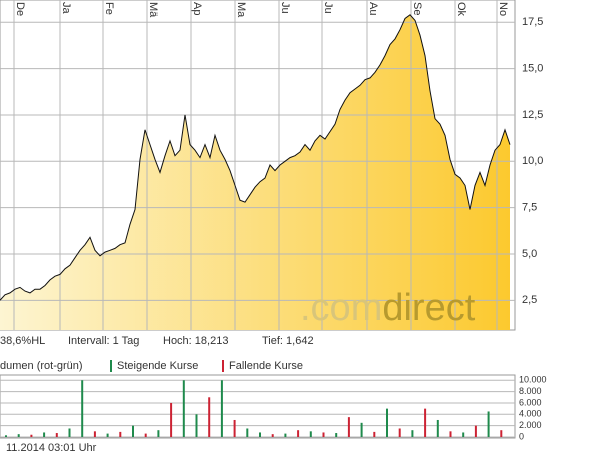 The image size is (605, 453). I want to click on info-text: Intervall: 1 Tag, so click(103, 341).